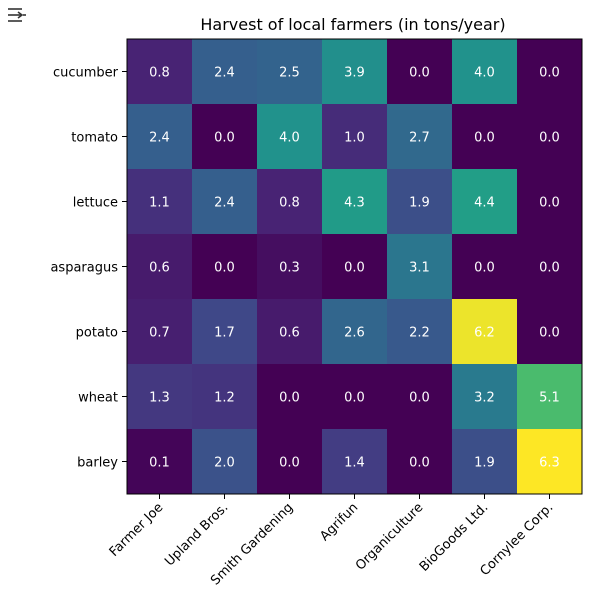  I want to click on cell-value-label: 2.2, so click(419, 333).